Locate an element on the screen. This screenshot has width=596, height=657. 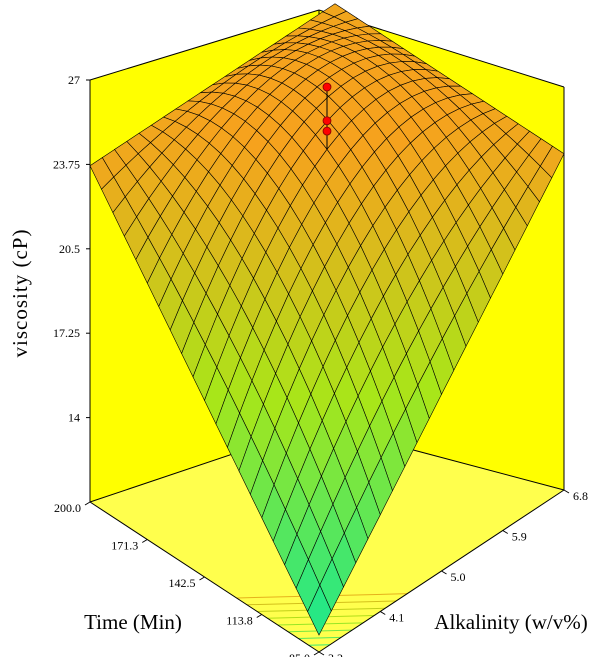
surface-cell is located at coordinates (319, 610).